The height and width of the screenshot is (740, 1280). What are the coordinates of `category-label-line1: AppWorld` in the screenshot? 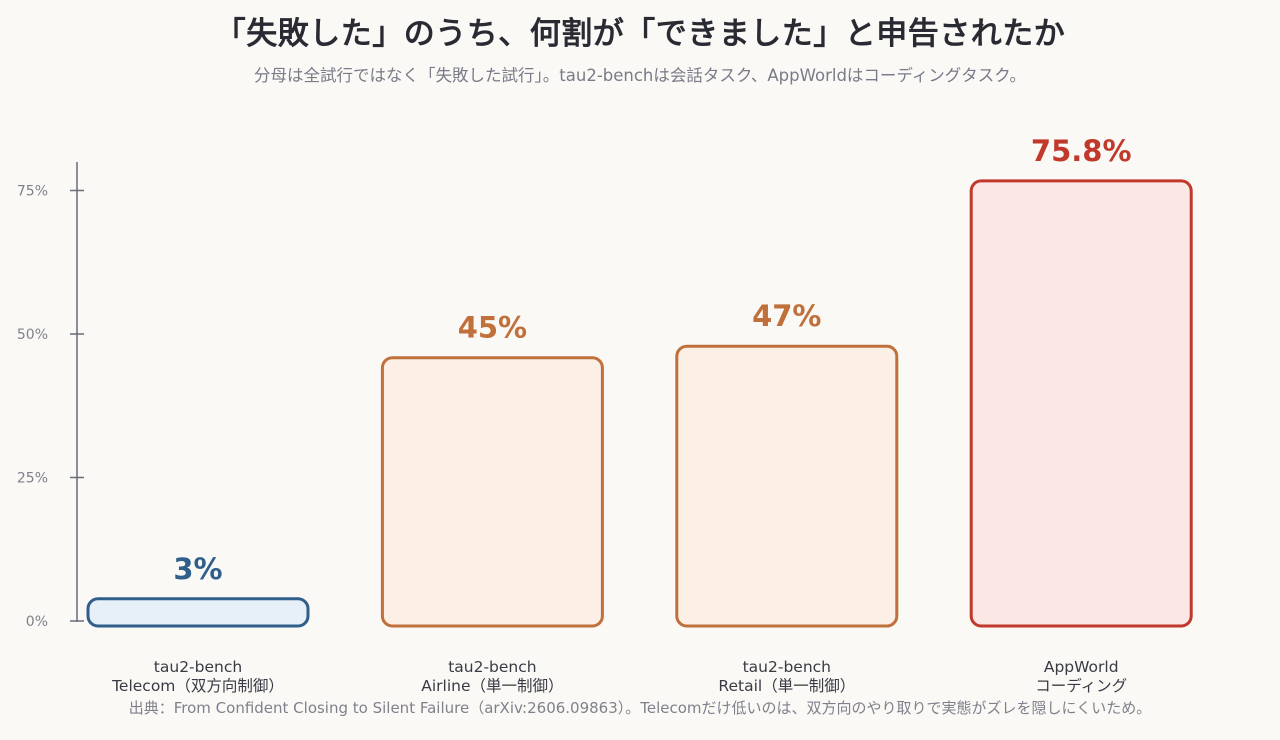 It's located at (1081, 667).